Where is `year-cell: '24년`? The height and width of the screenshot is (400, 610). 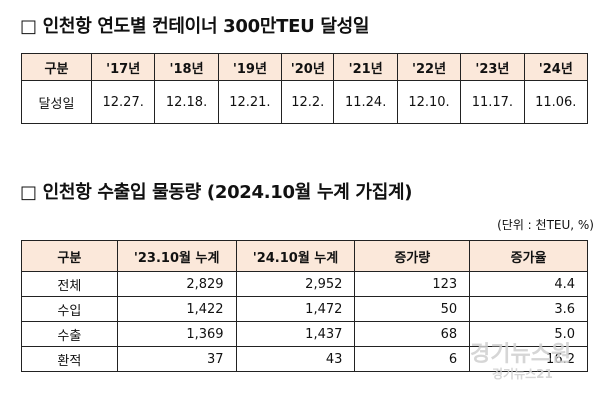 year-cell: '24년 is located at coordinates (556, 67).